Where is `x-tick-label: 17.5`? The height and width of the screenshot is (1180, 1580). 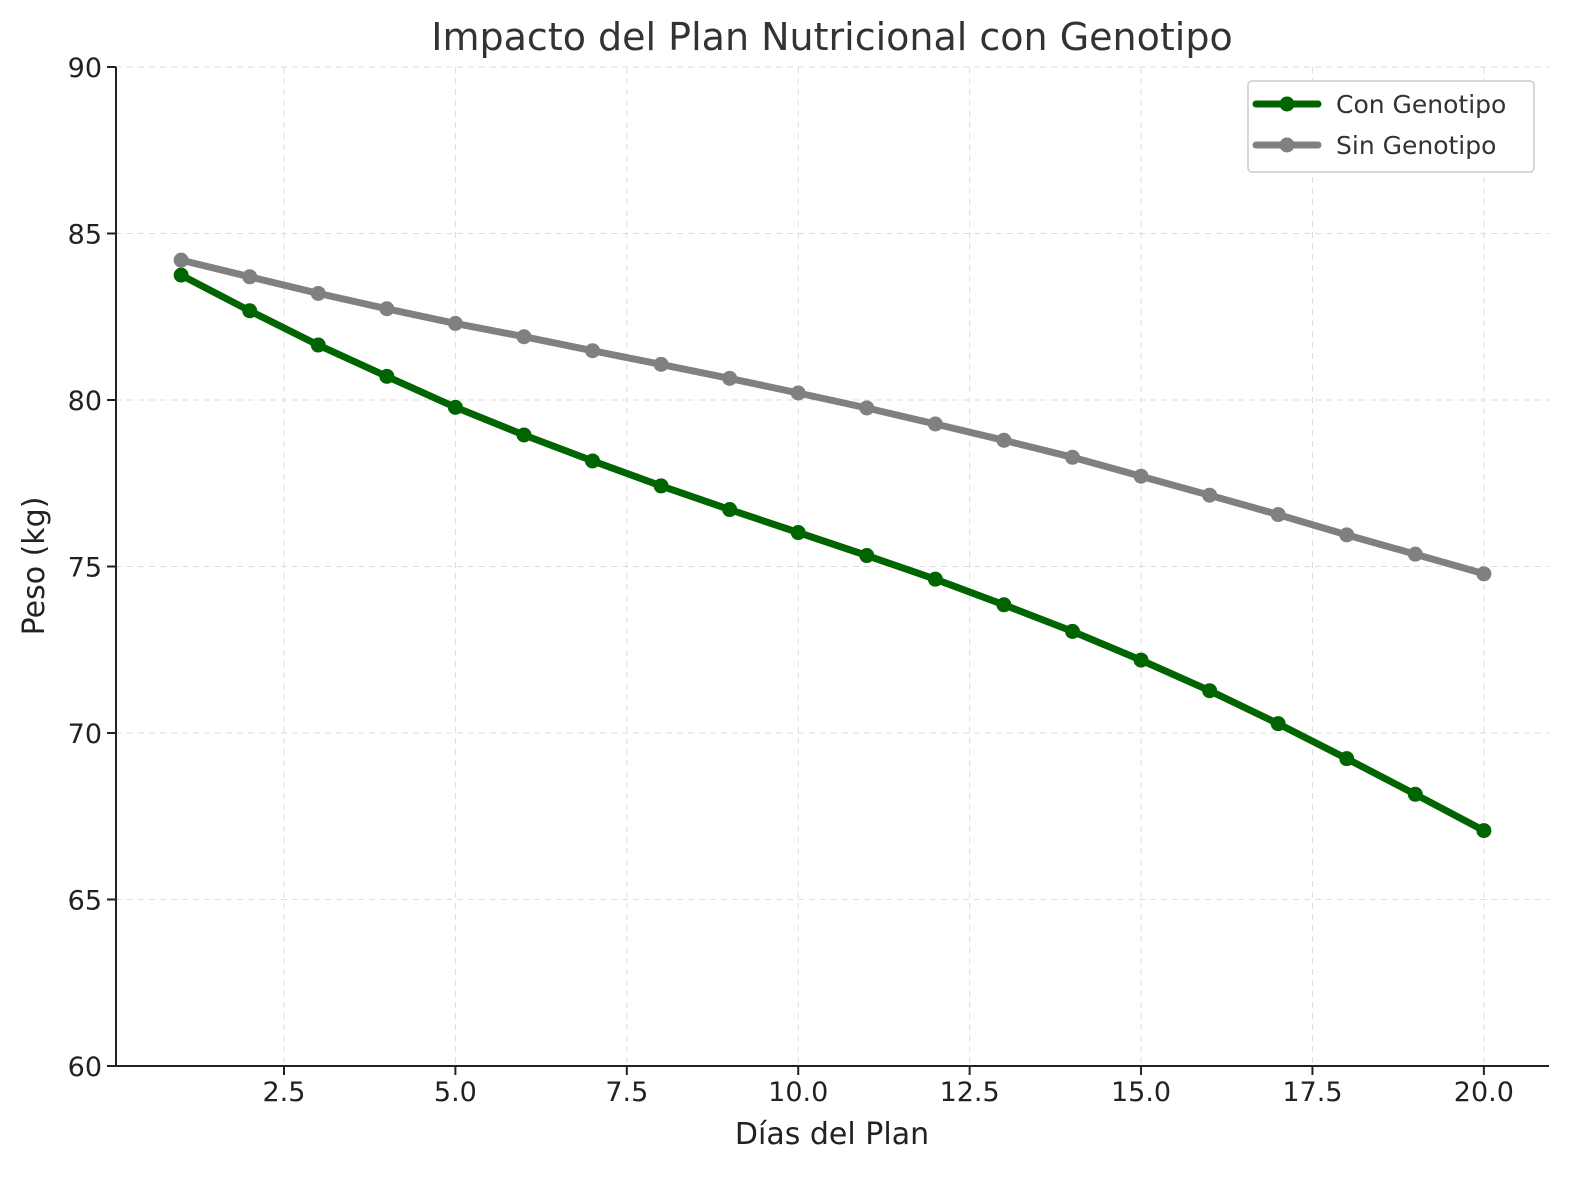 x-tick-label: 17.5 is located at coordinates (1312, 1092).